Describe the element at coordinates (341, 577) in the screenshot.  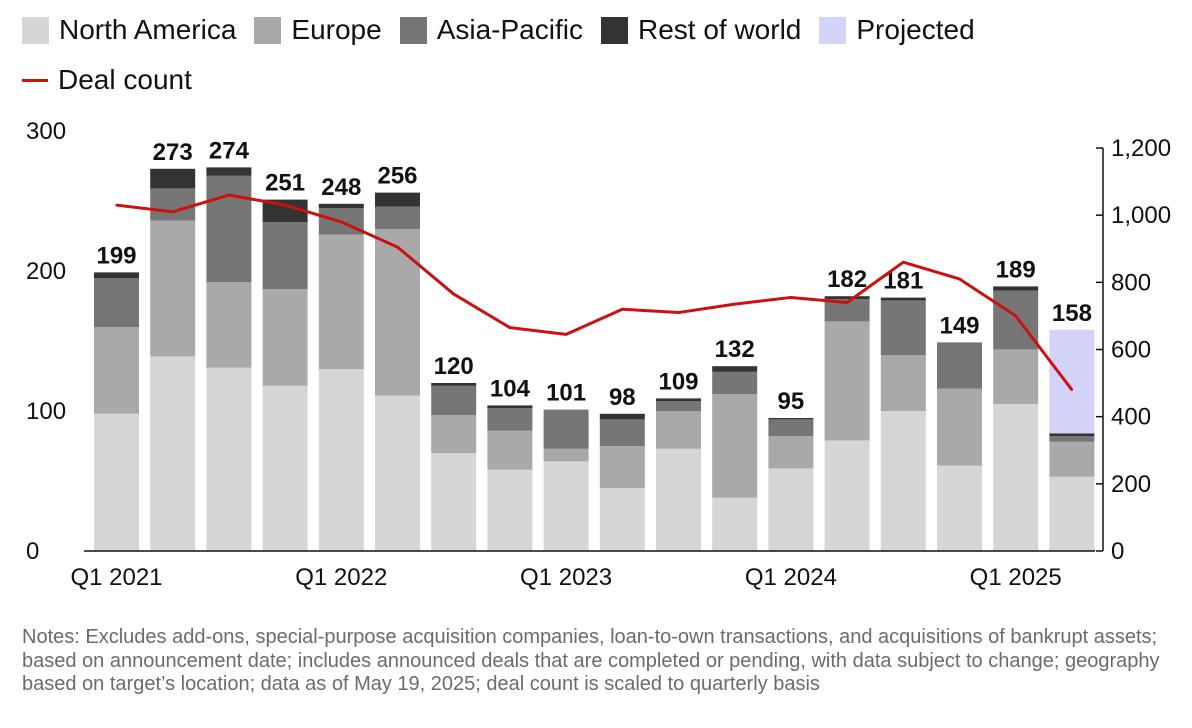
I see `x-tick-label-q1-2022: Q1 2022` at that location.